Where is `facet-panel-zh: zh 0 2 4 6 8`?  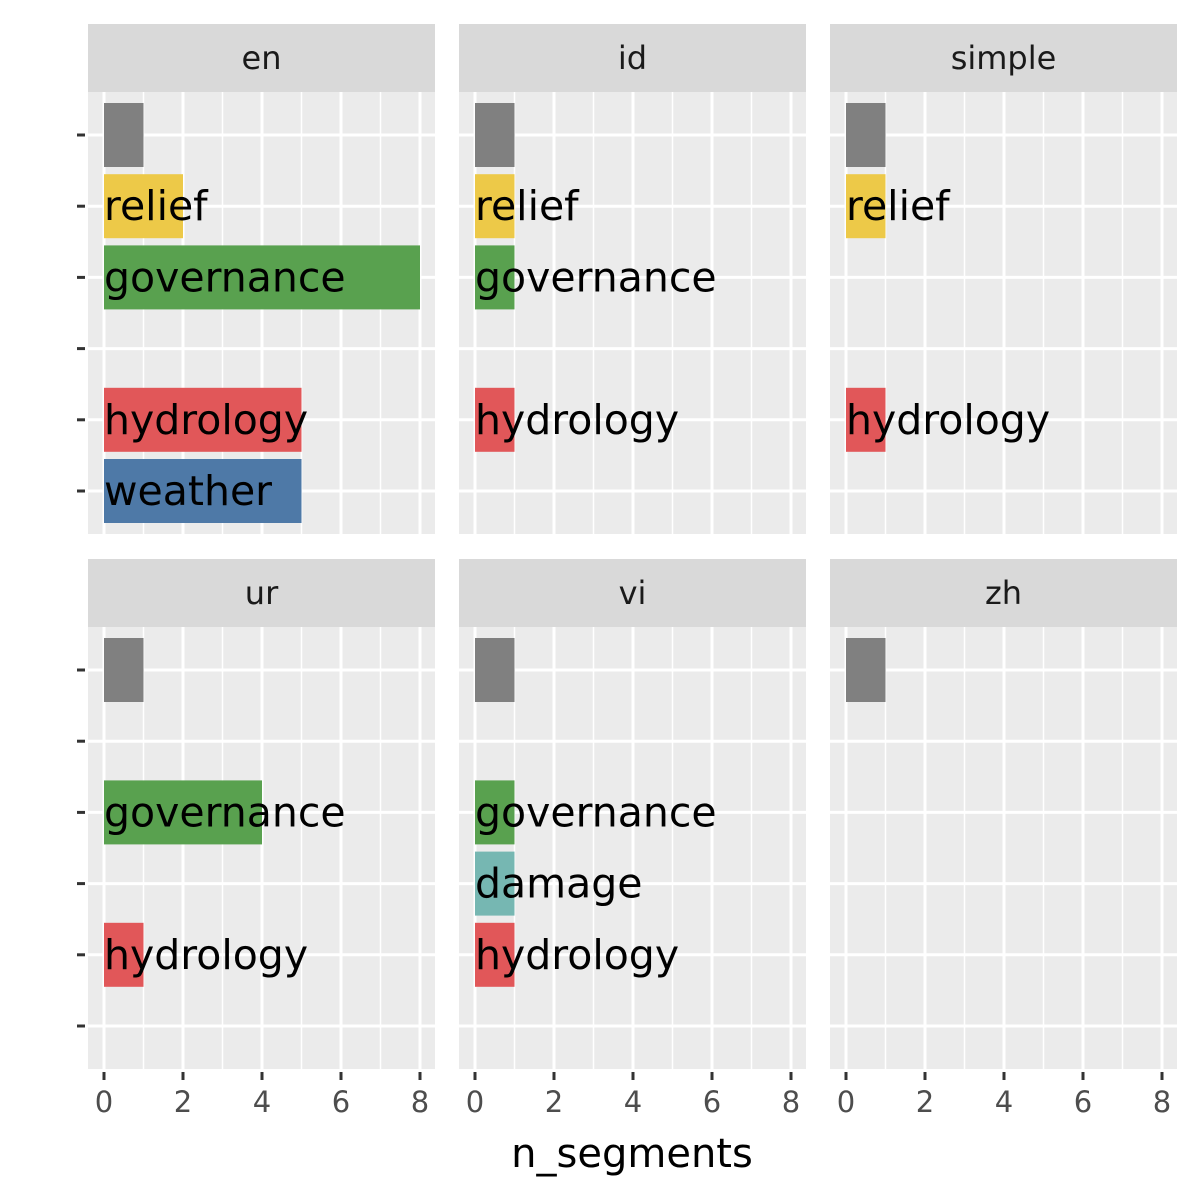
facet-panel-zh: zh 0 2 4 6 8 is located at coordinates (1003, 839).